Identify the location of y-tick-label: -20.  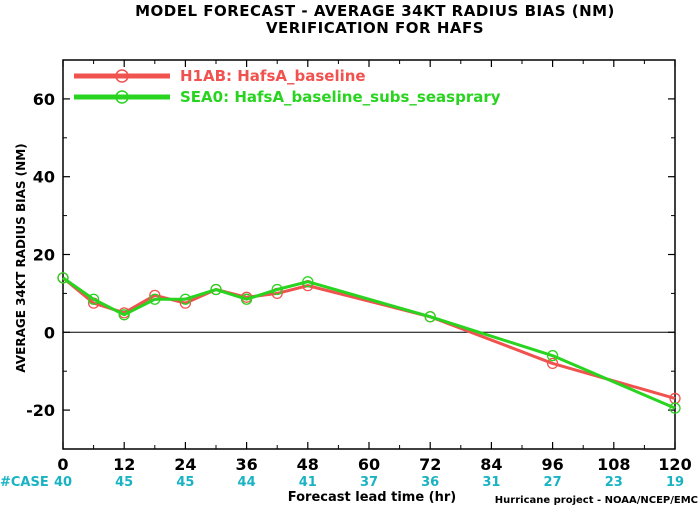
(40, 410).